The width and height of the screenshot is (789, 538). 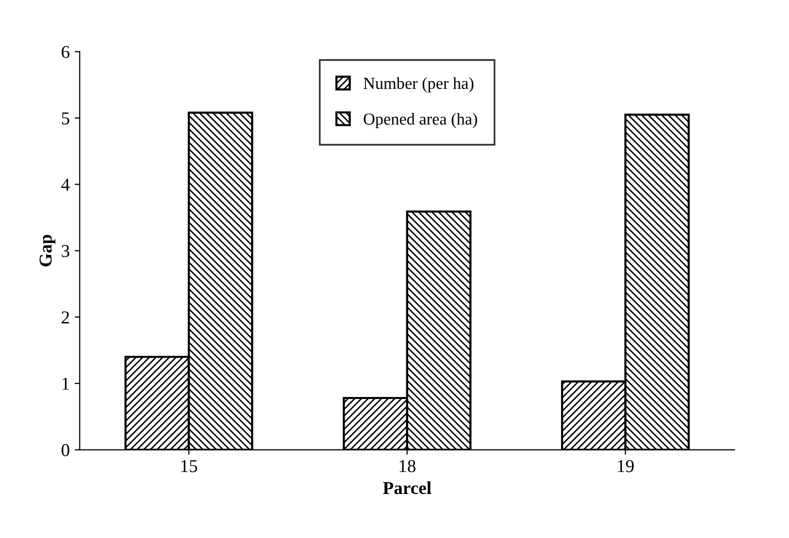 I want to click on y-axis-title: Gap, so click(x=48, y=250).